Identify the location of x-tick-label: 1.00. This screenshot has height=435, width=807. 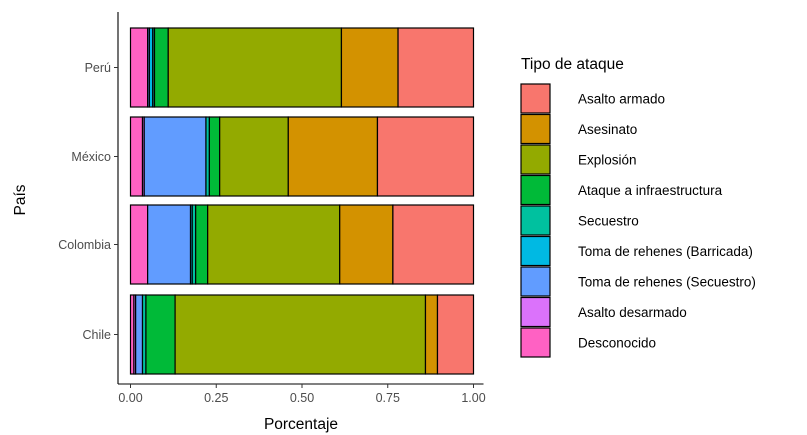
(473, 398).